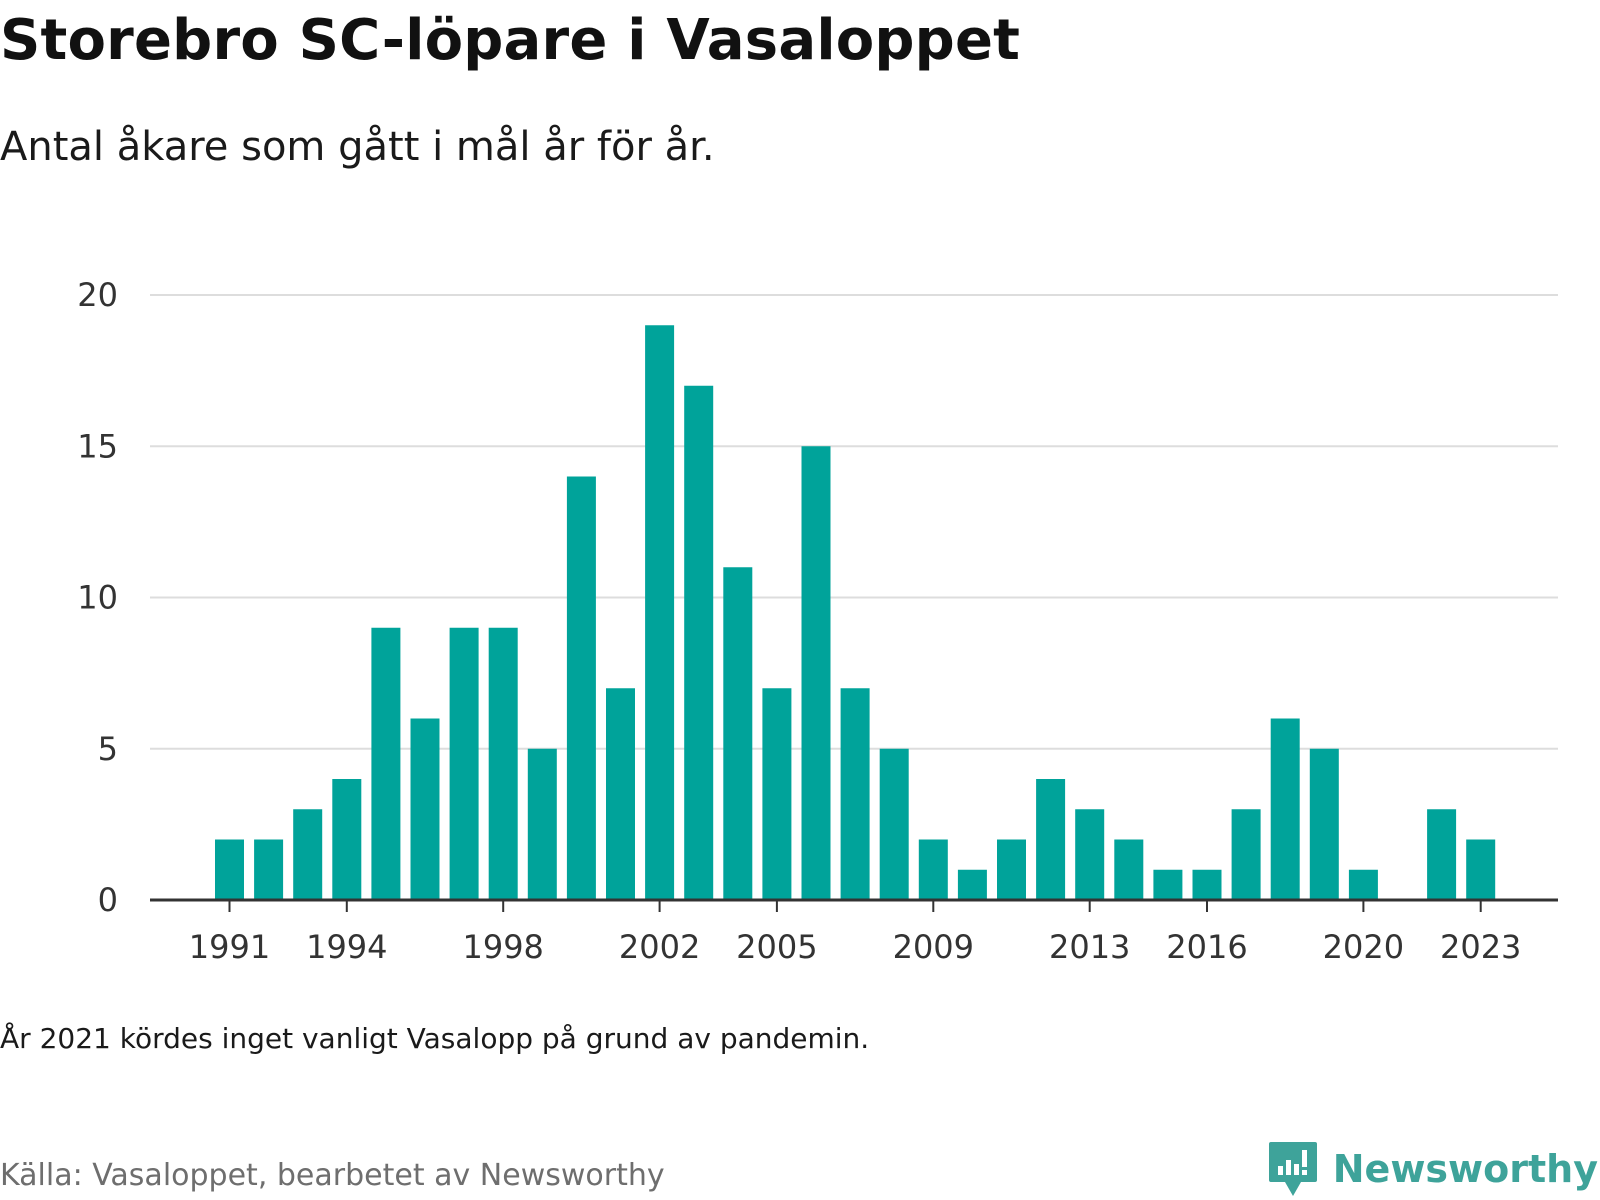  Describe the element at coordinates (1089, 947) in the screenshot. I see `x-tick-label-2013: 2013` at that location.